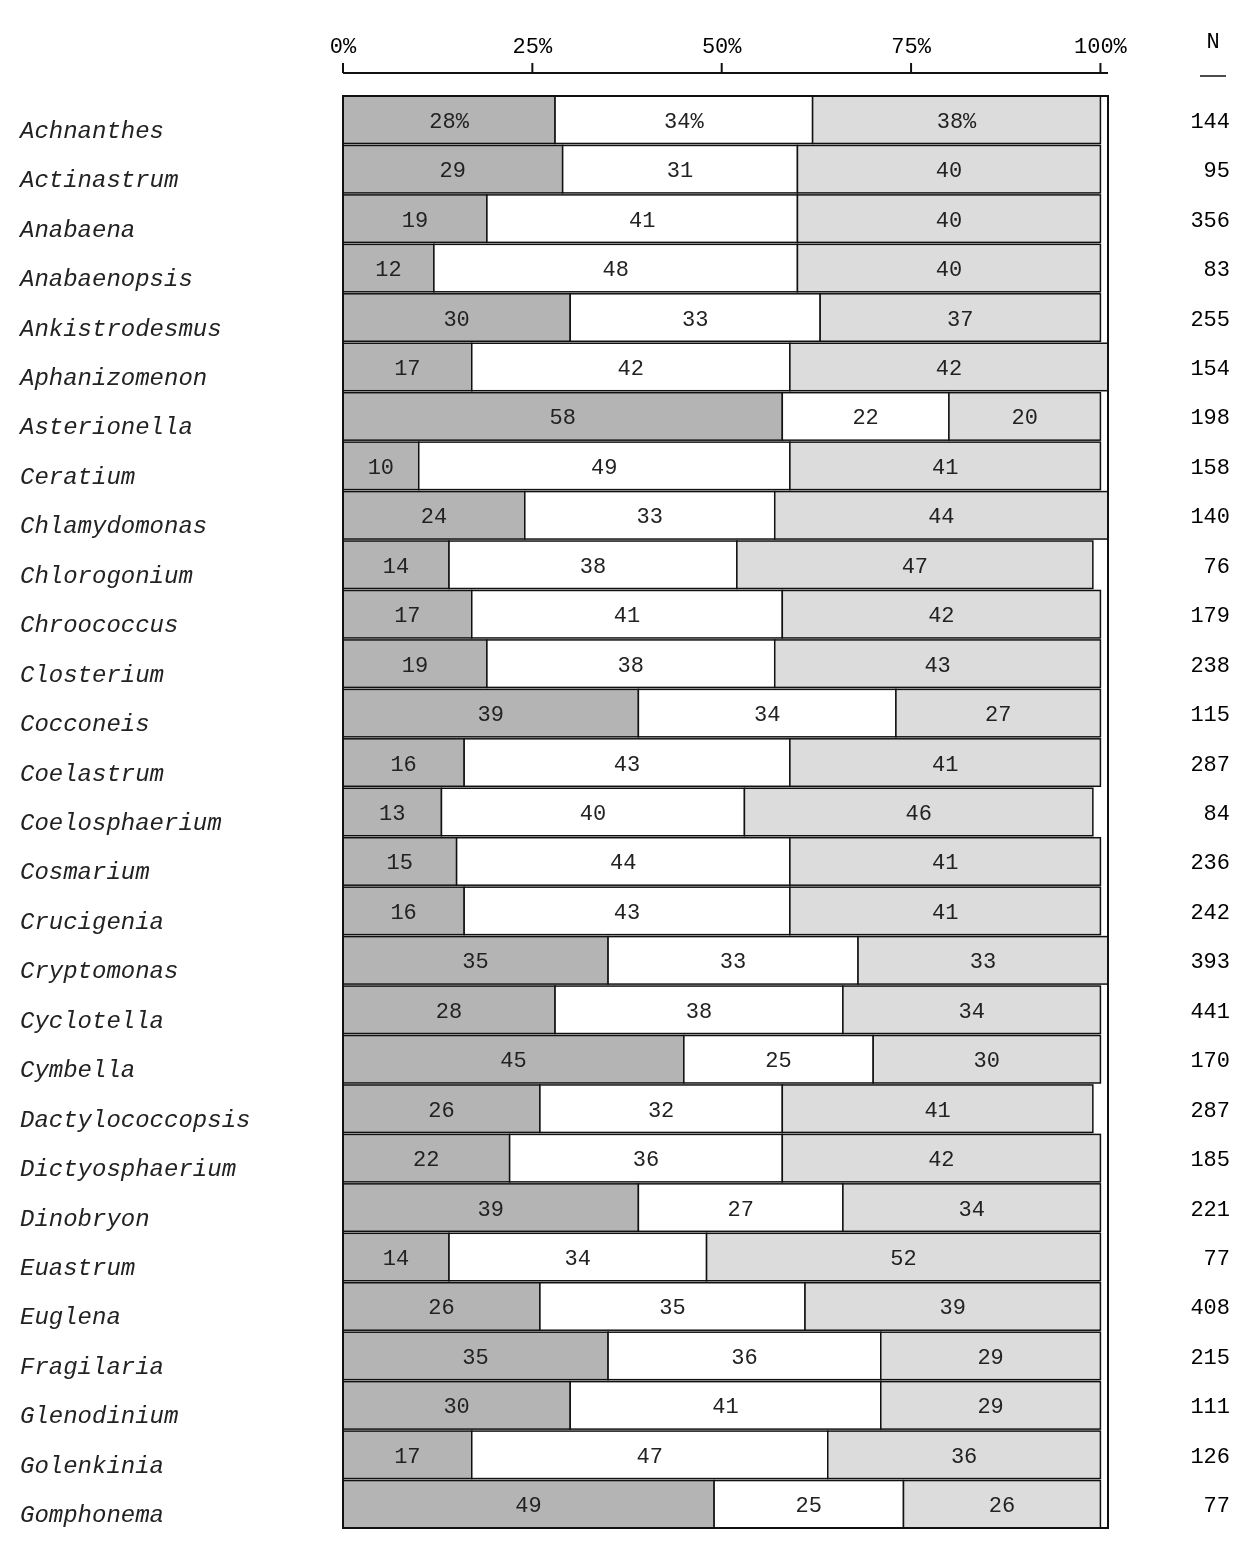  I want to click on data-label: 30, so click(456, 1408).